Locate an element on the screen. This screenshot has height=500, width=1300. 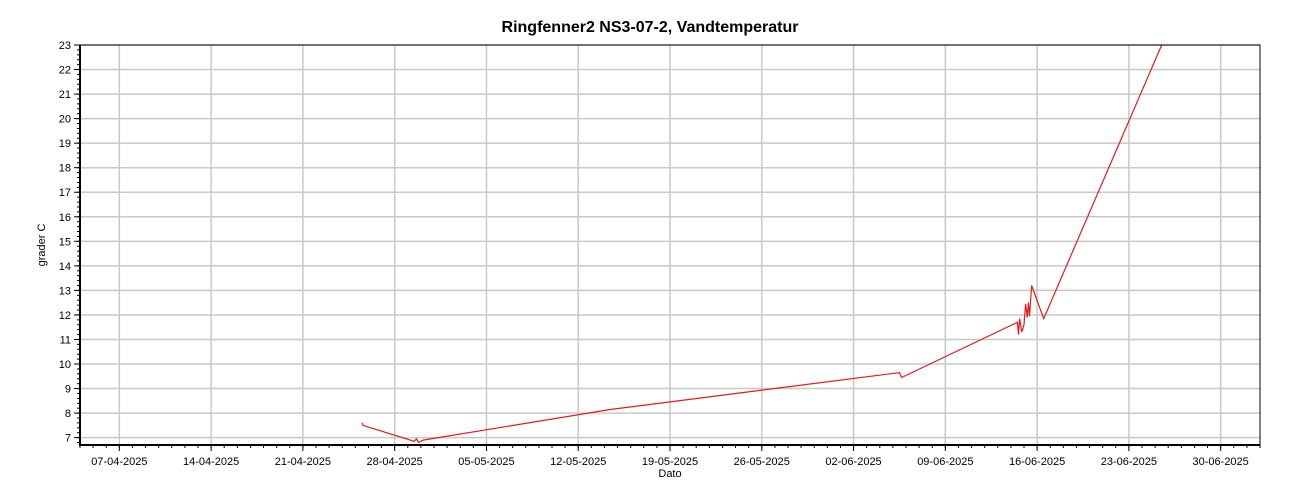
y-tick-label: 18 is located at coordinates (65, 169).